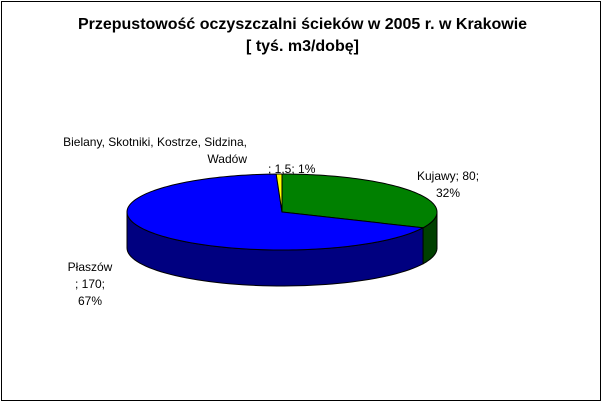  What do you see at coordinates (469, 176) in the screenshot?
I see `label-value: 80` at bounding box center [469, 176].